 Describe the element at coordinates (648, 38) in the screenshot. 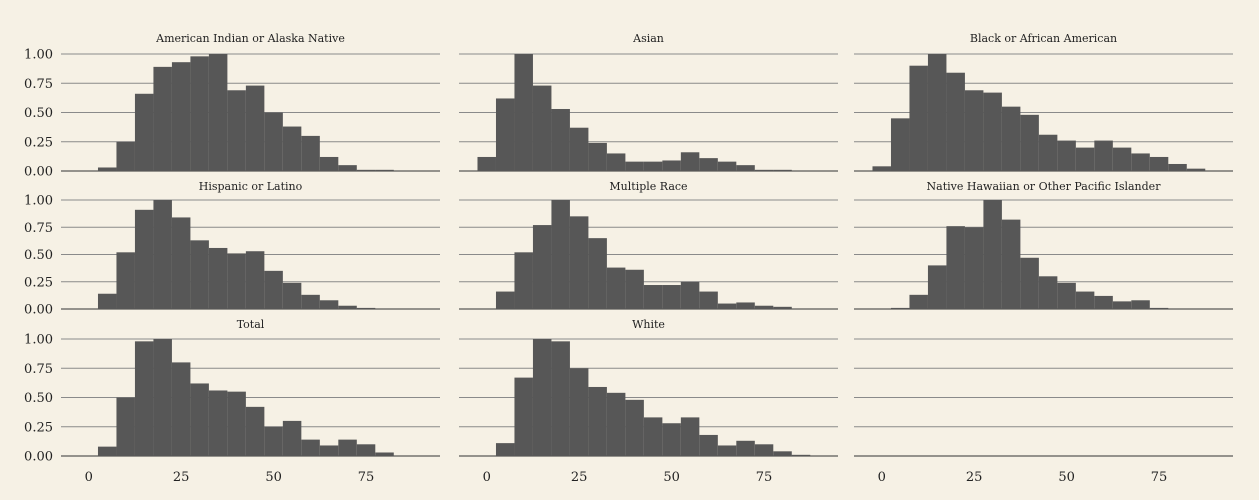

I see `panel-title: Asian` at that location.